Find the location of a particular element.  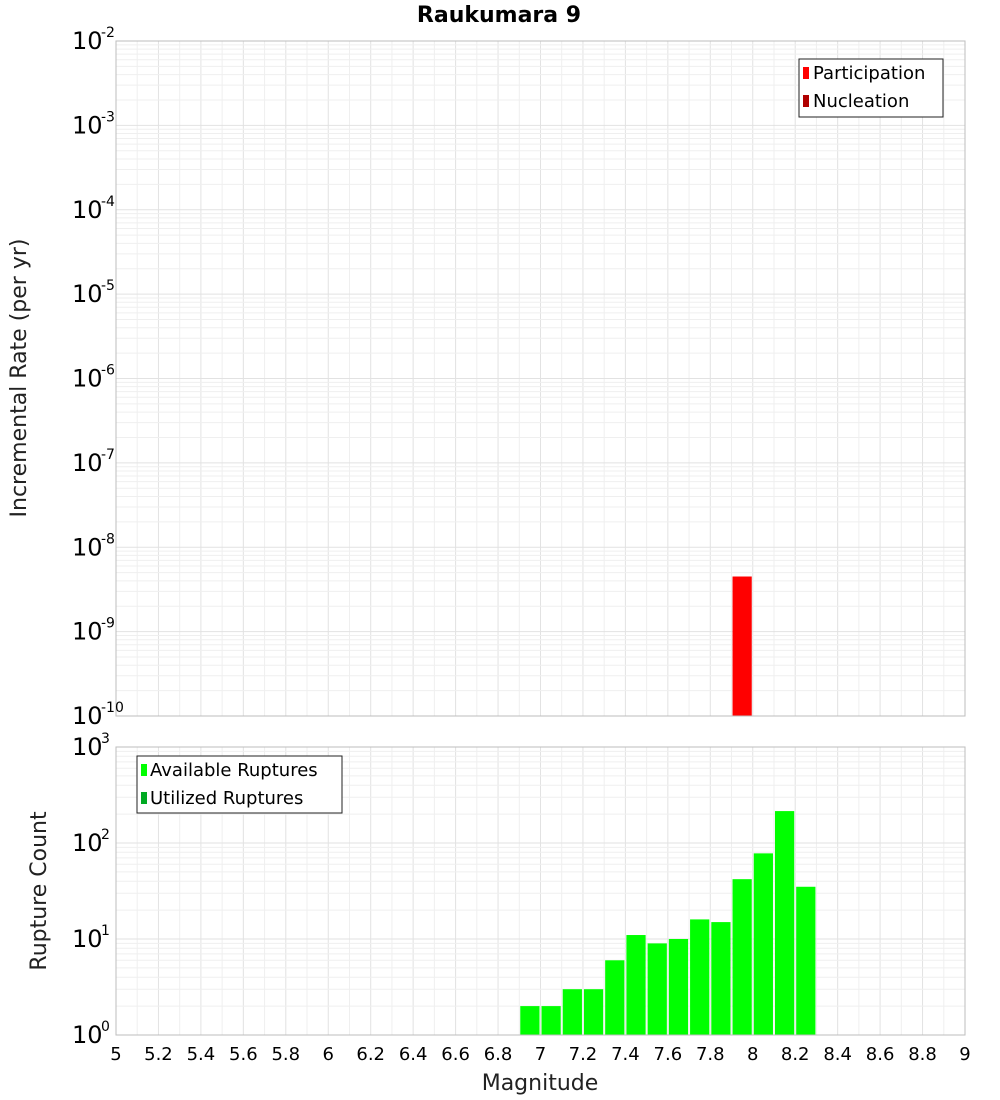

x-tick-label: 8.4 is located at coordinates (837, 1054).